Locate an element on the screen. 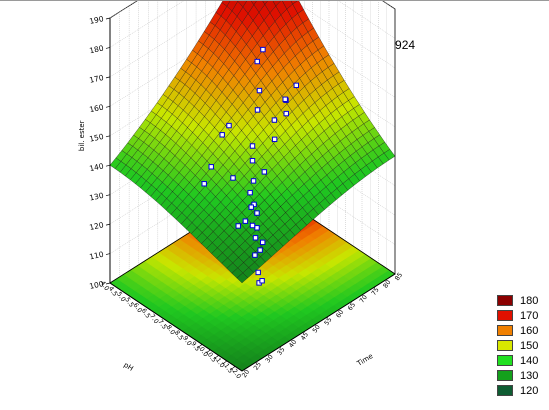  legend-label: 180 is located at coordinates (529, 301).